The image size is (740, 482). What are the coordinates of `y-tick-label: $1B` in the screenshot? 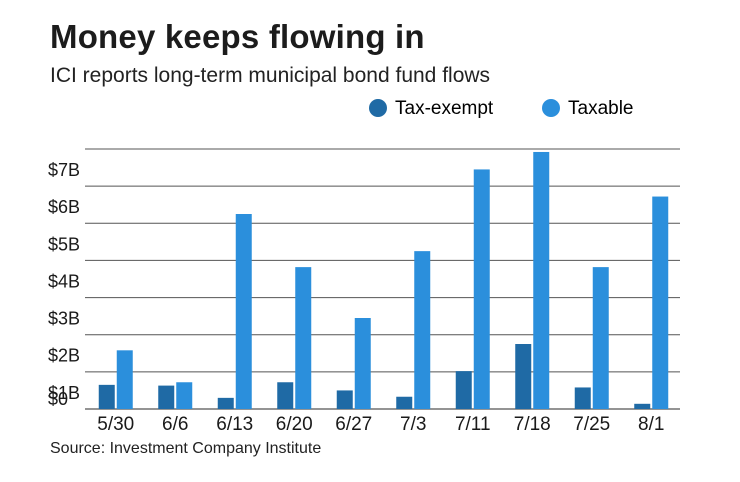 It's located at (64, 393).